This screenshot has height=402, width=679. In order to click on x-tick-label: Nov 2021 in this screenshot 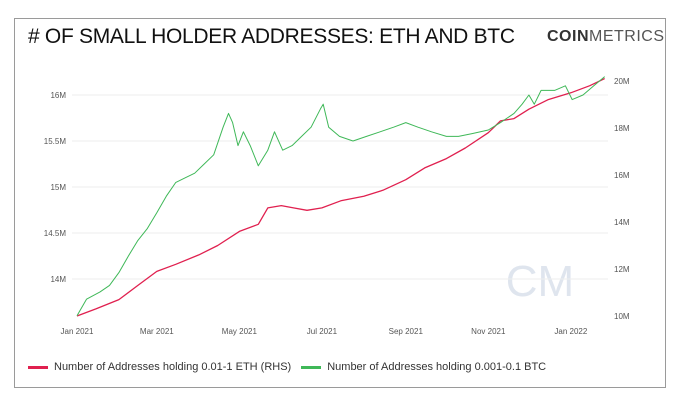, I will do `click(488, 331)`.